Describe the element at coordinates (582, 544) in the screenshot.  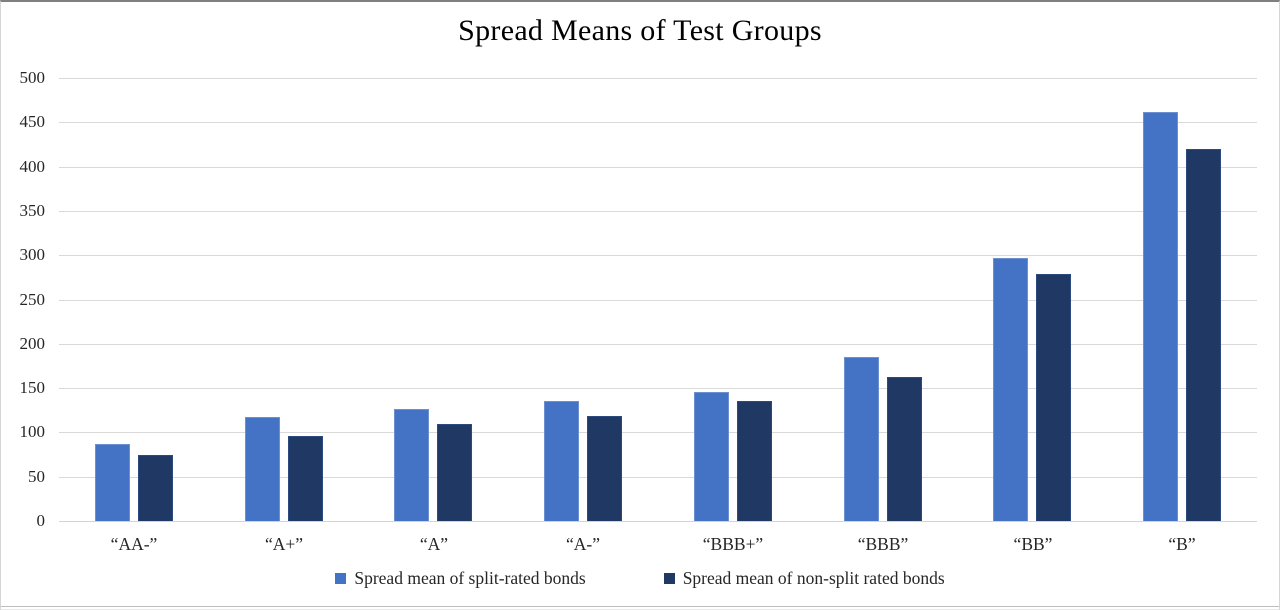
I see `x-category-label: “A-”` at that location.